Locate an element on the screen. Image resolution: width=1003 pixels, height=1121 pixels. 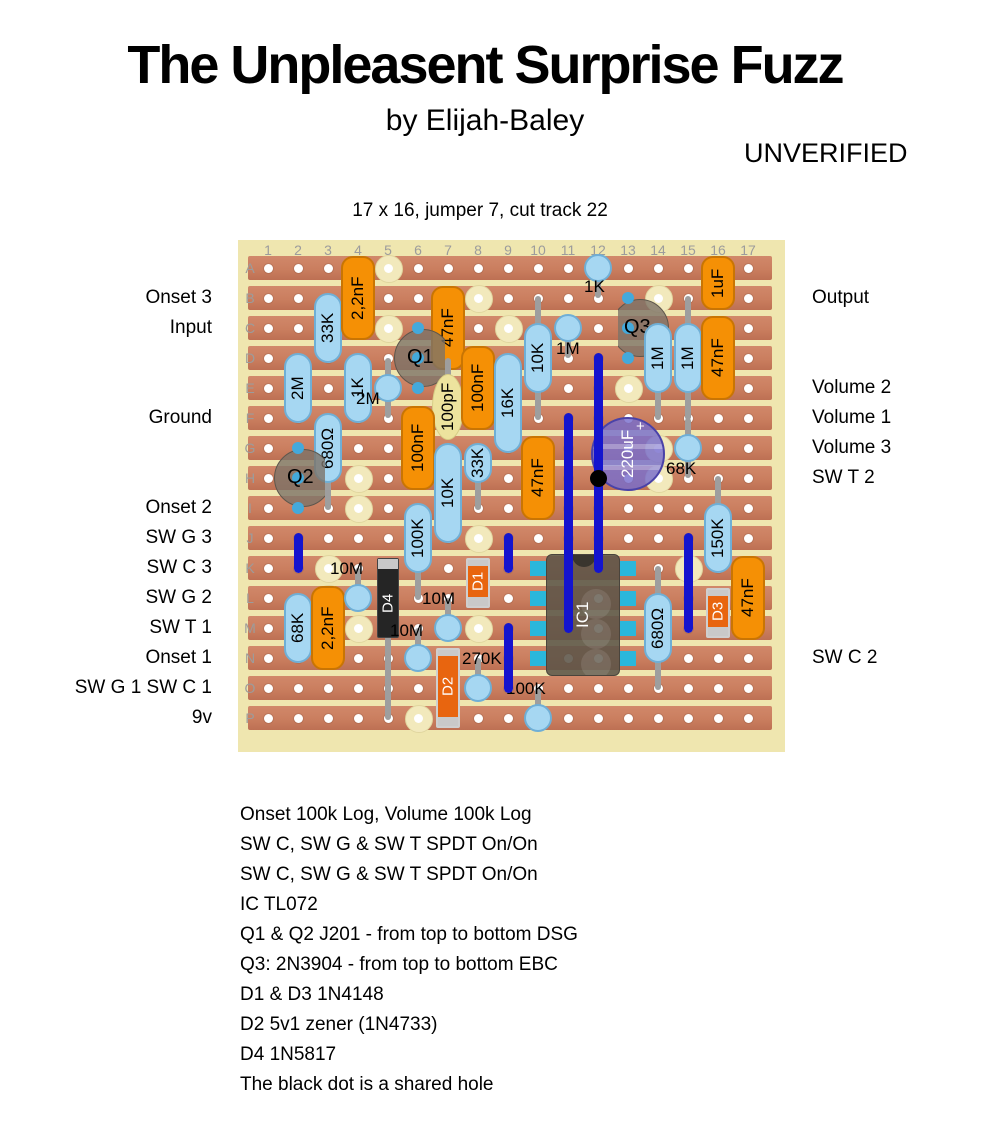
polarity-plus: + is located at coordinates (640, 426).